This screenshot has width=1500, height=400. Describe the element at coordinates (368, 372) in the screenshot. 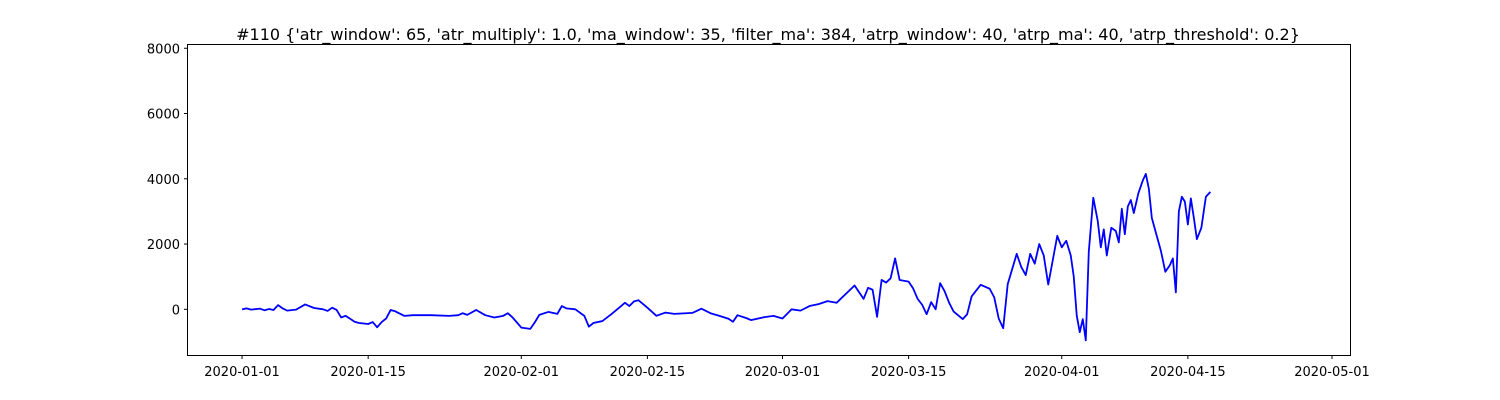

I see `x-tick-label: 2020-01-15` at that location.